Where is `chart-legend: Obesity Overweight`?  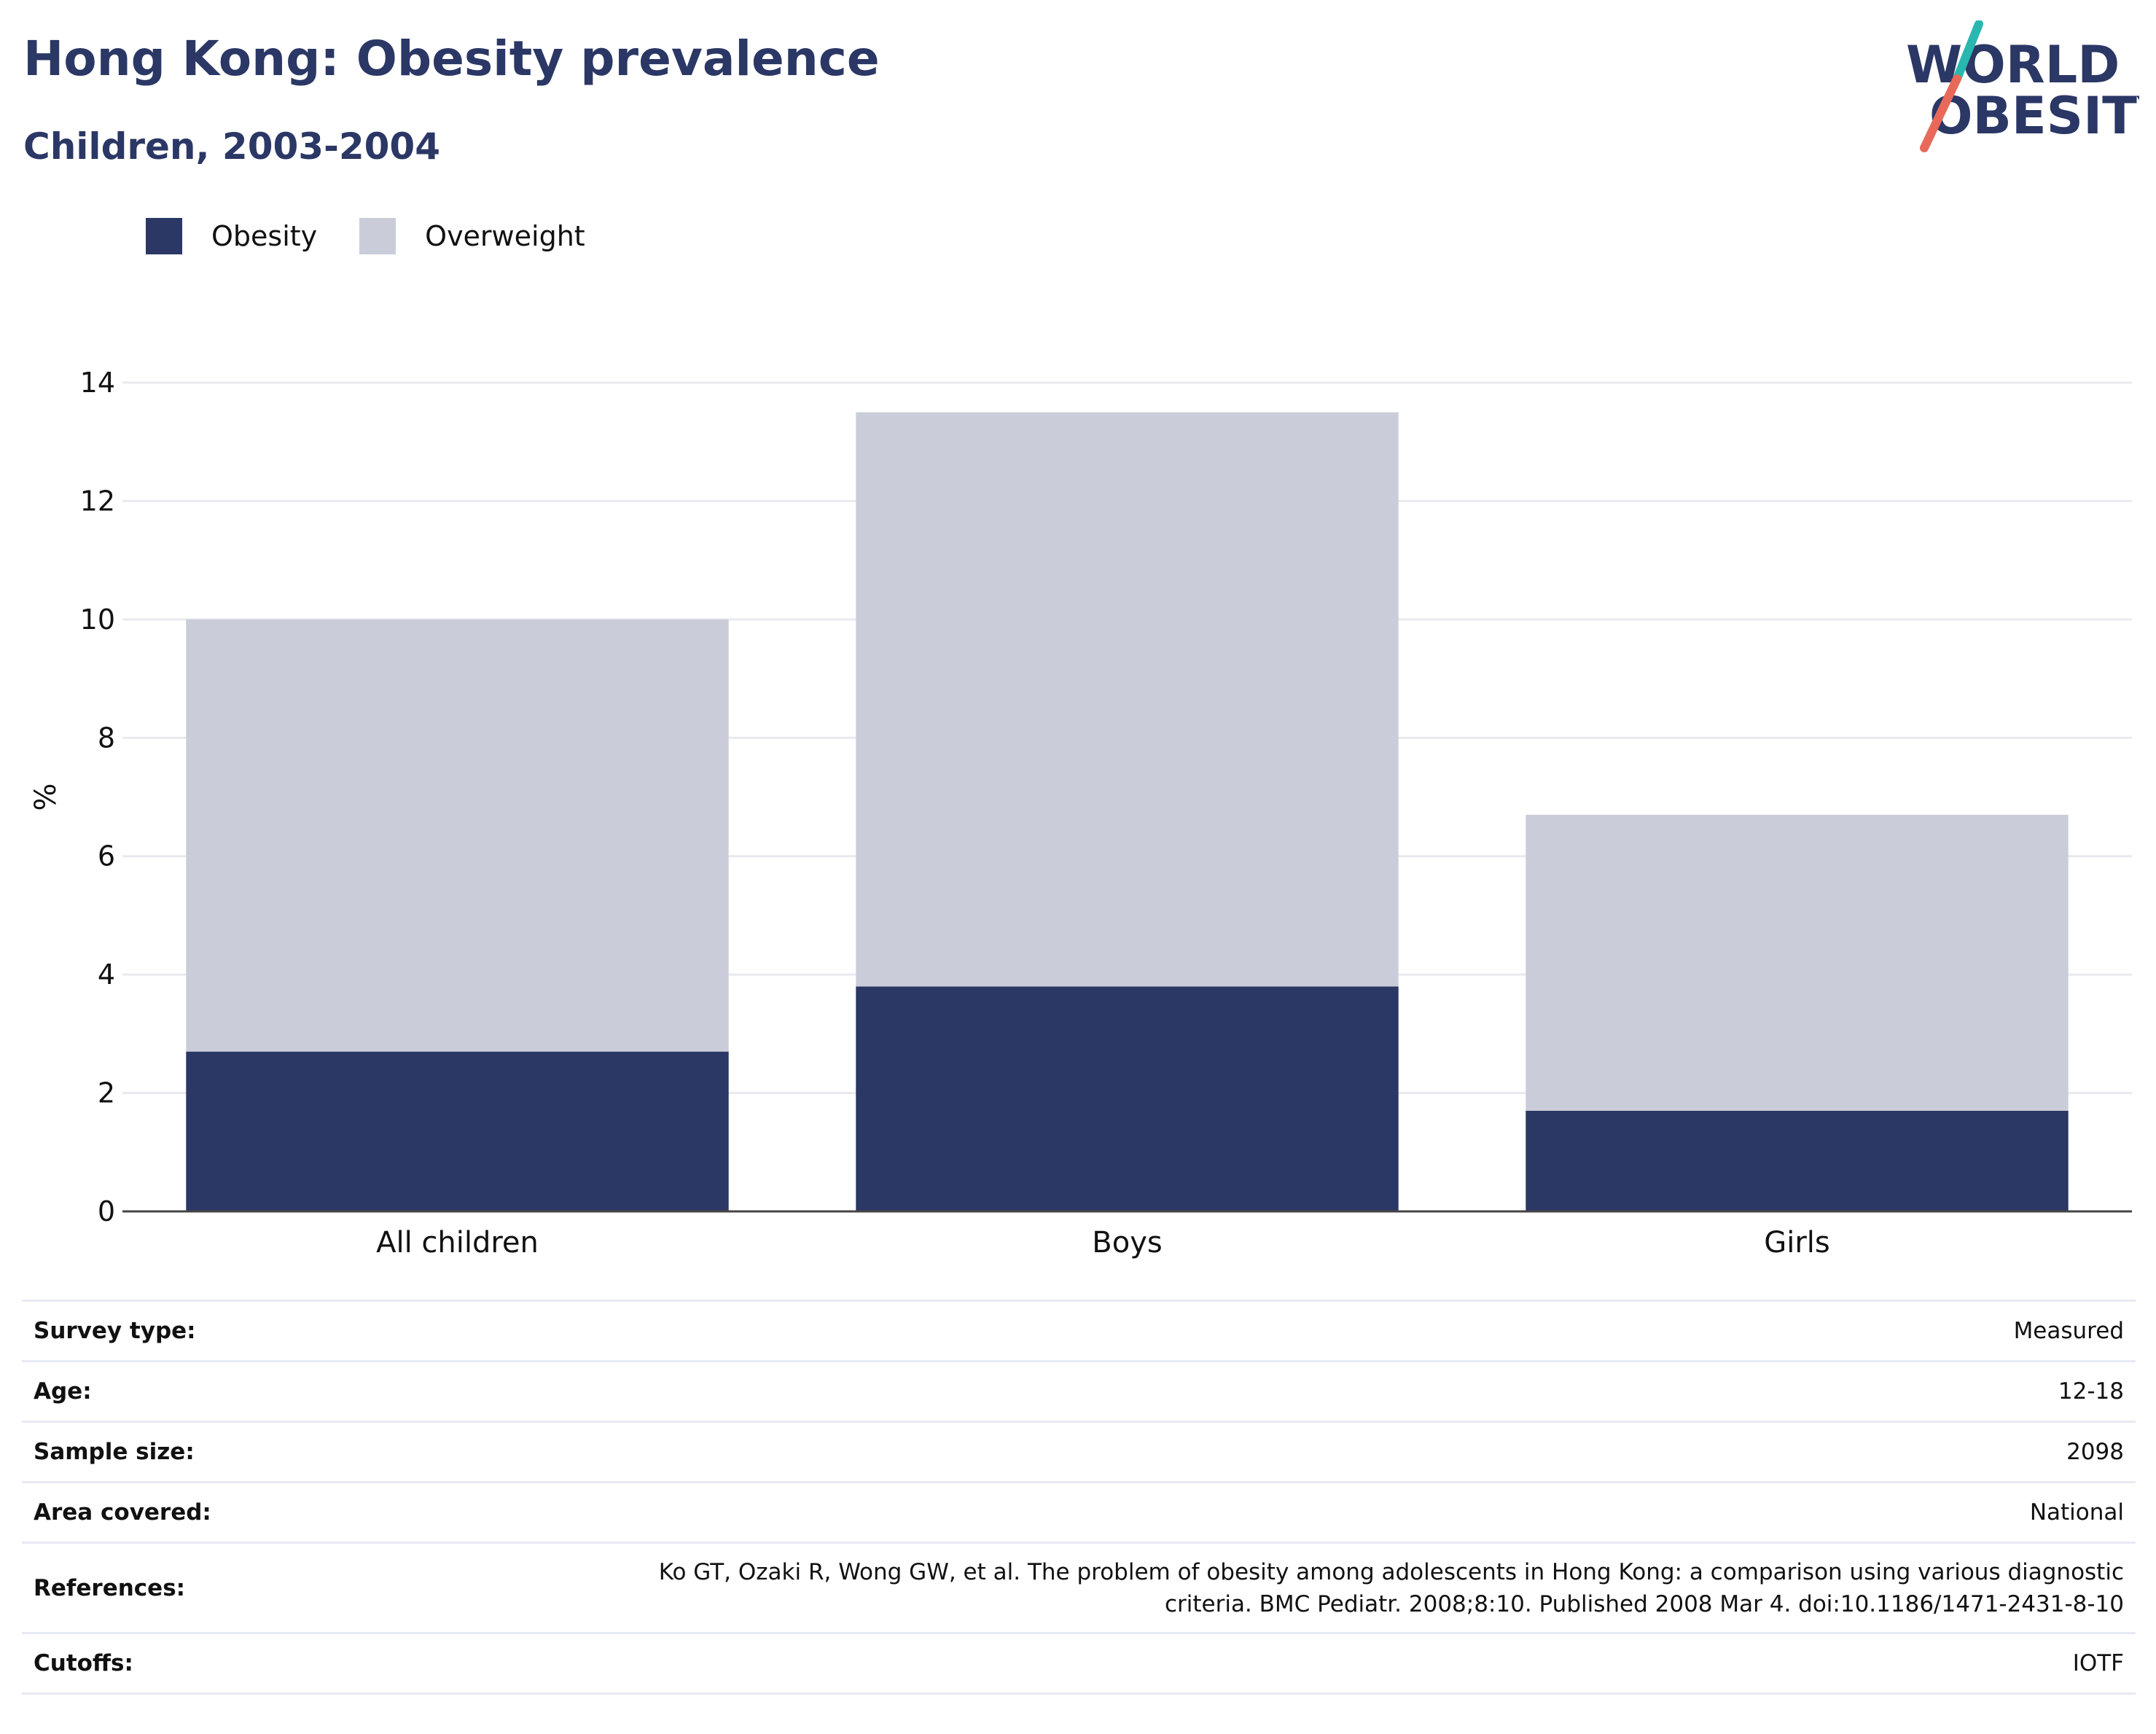
chart-legend: Obesity Overweight is located at coordinates (387, 236).